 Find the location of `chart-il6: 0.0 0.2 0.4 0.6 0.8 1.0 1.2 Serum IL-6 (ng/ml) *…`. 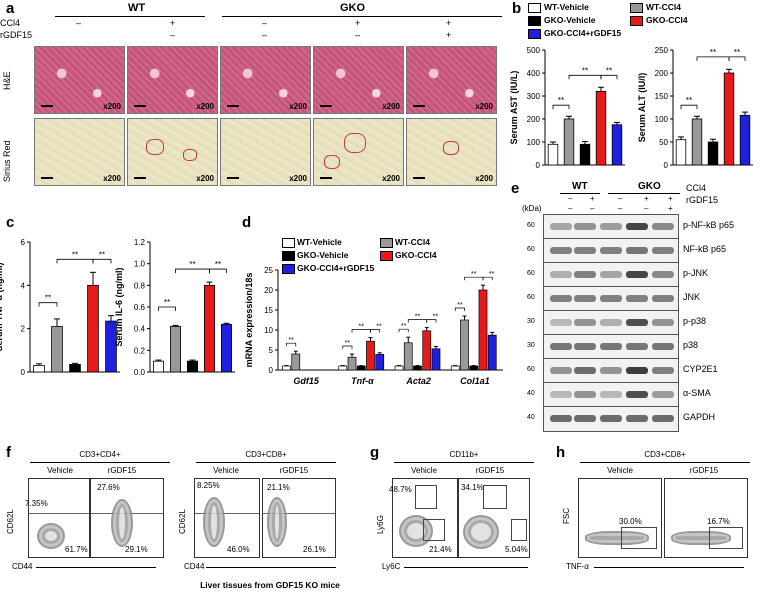

chart-il6: 0.0 0.2 0.4 0.6 0.8 1.0 1.2 Serum IL-6 (ng/ml) *… is located at coordinates (174, 307).